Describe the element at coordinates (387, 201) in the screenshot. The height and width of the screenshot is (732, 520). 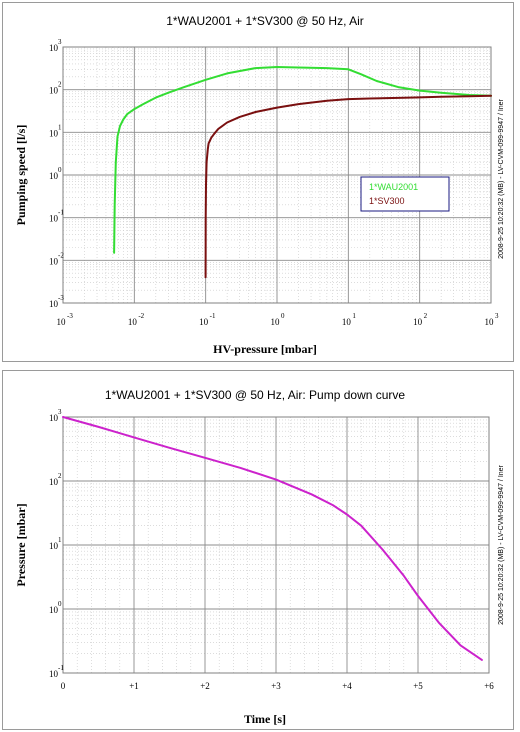
I see `legend-entry-sv300: 1*SV300` at that location.